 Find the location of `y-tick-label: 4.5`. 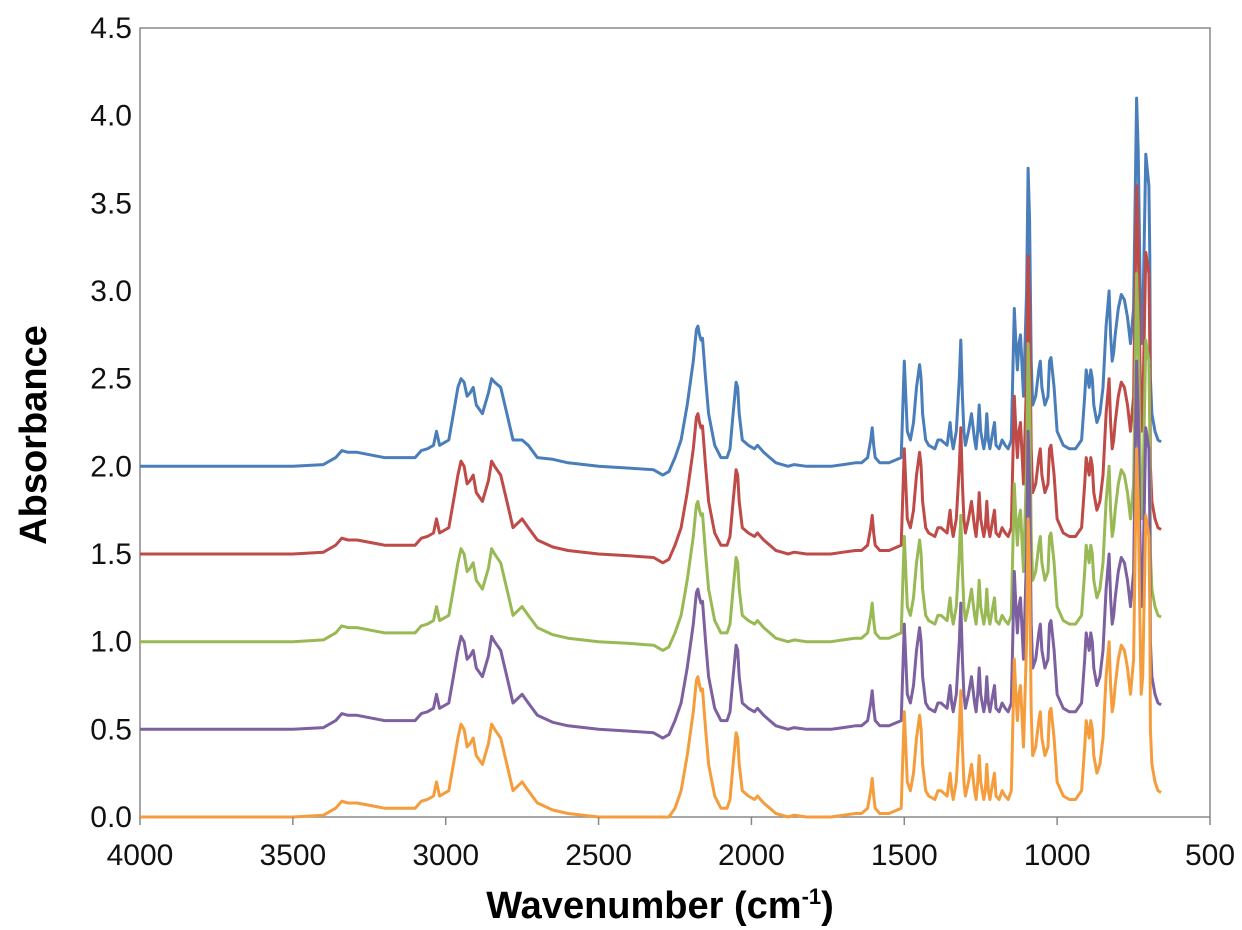

y-tick-label: 4.5 is located at coordinates (111, 28).